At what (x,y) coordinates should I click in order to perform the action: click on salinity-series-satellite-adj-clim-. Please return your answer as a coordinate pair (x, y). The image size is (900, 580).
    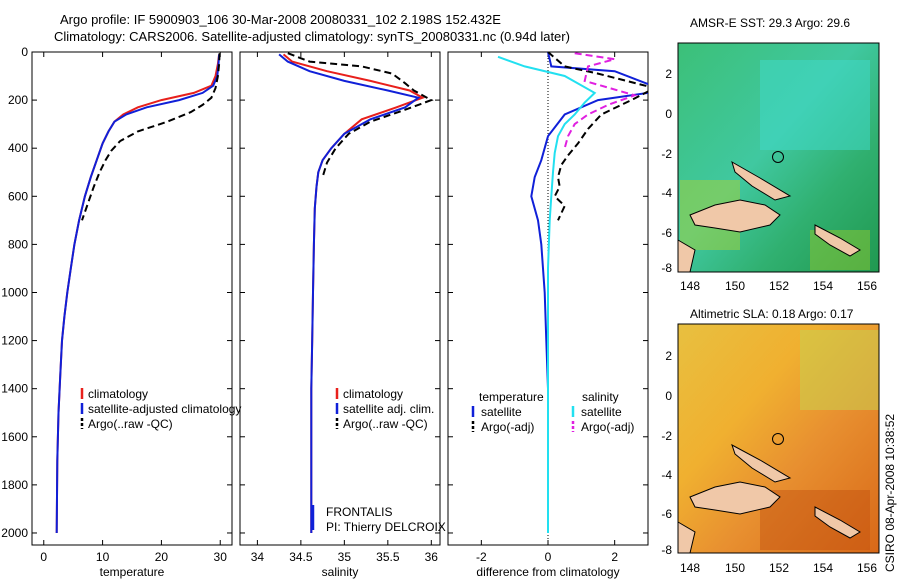
    Looking at the image, I should click on (349, 293).